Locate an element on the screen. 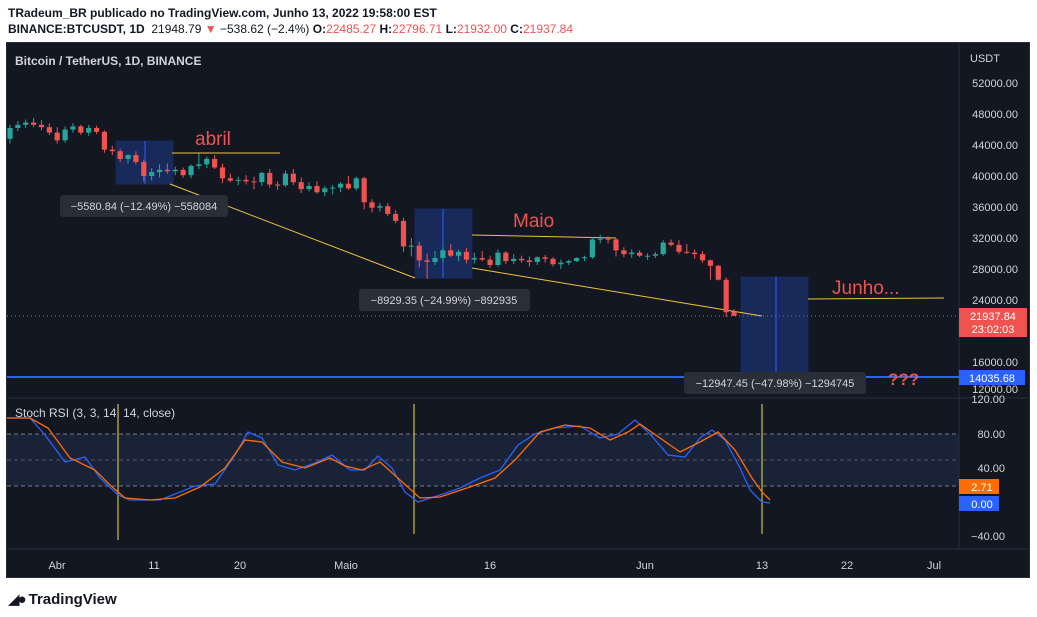 Image resolution: width=1037 pixels, height=617 pixels. stoch-d-tag-value: 2.71 is located at coordinates (981, 488).